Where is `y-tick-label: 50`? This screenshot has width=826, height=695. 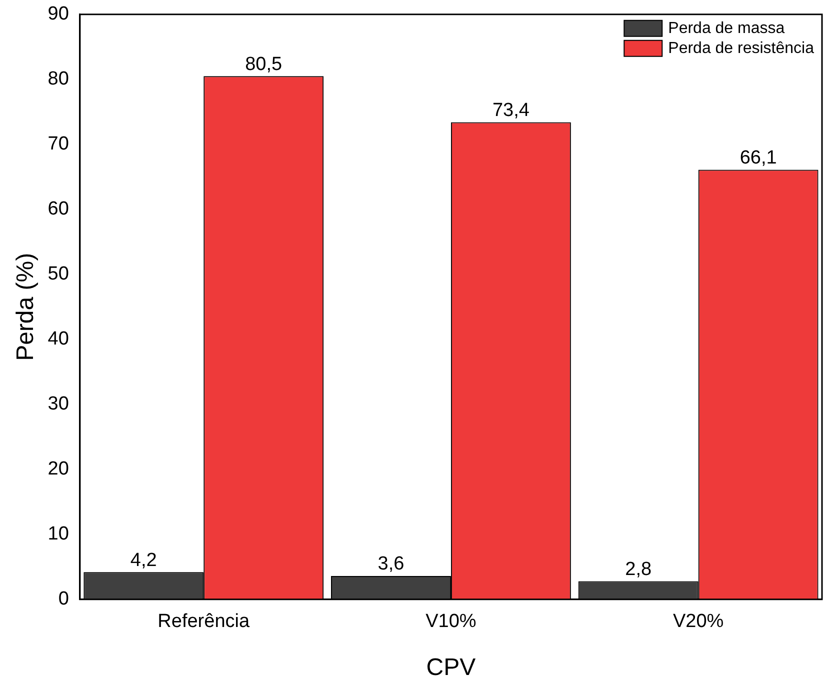 y-tick-label: 50 is located at coordinates (58, 274).